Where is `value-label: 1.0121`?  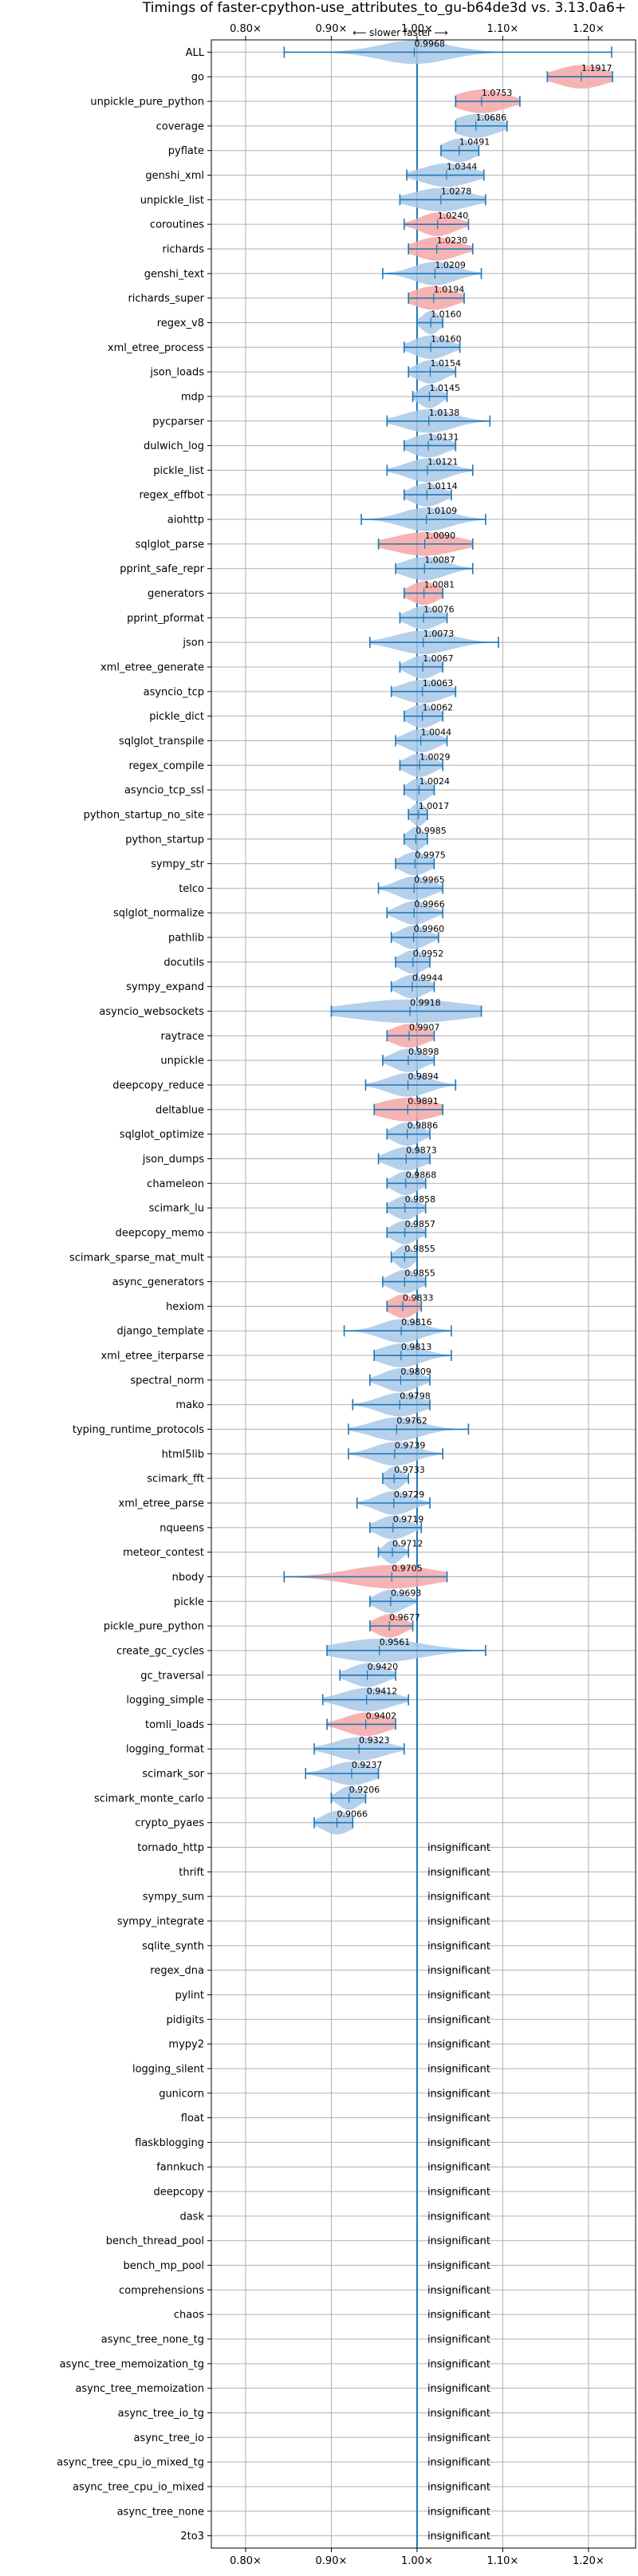
value-label: 1.0121 is located at coordinates (443, 461).